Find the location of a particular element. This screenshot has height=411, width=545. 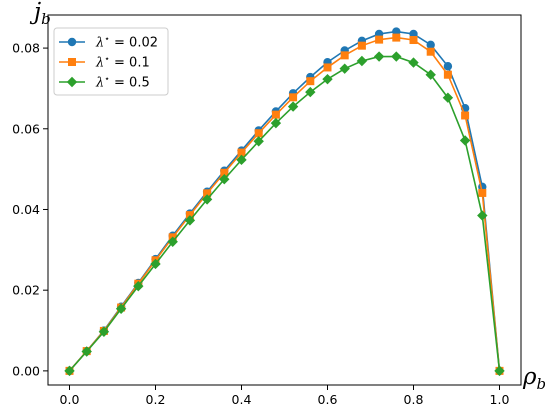

y-tick-label: 0.00 is located at coordinates (26, 370).